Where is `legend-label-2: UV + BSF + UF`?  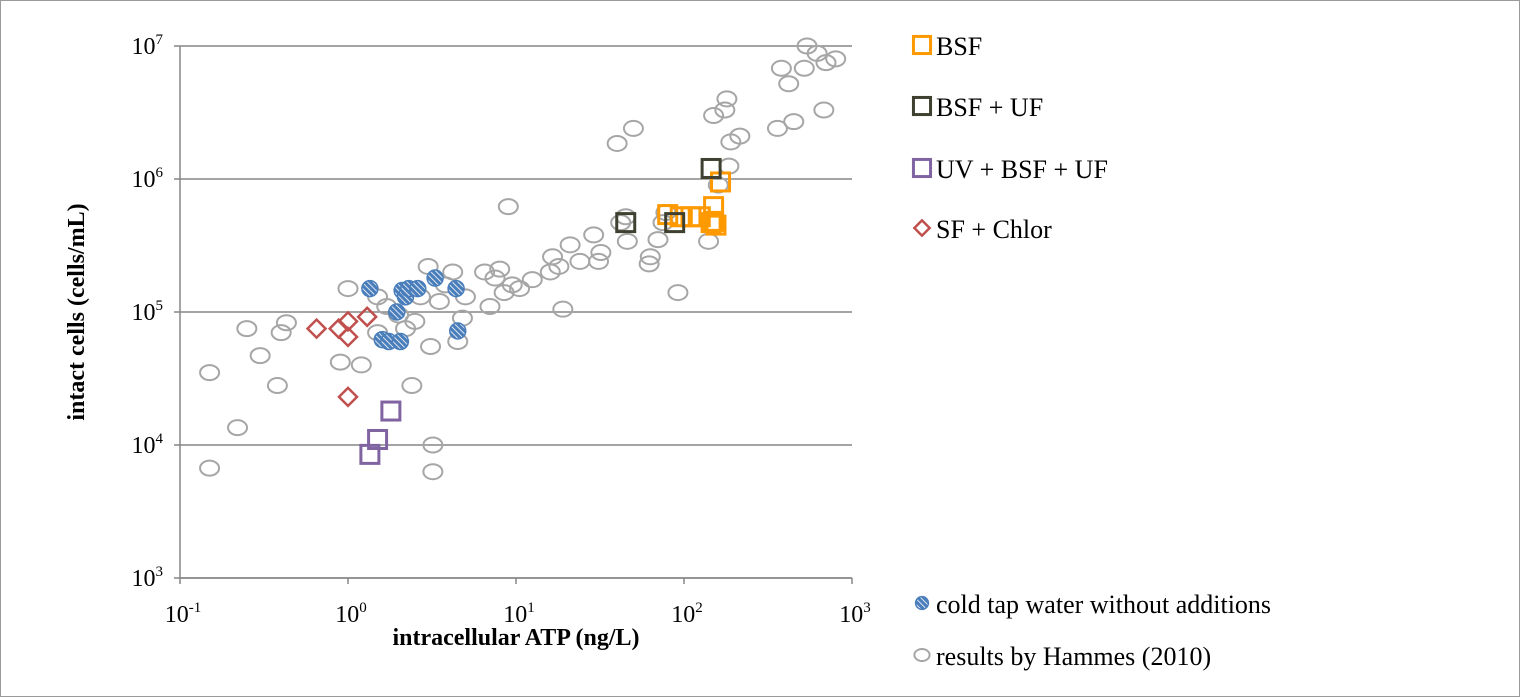
legend-label-2: UV + BSF + UF is located at coordinates (1022, 169).